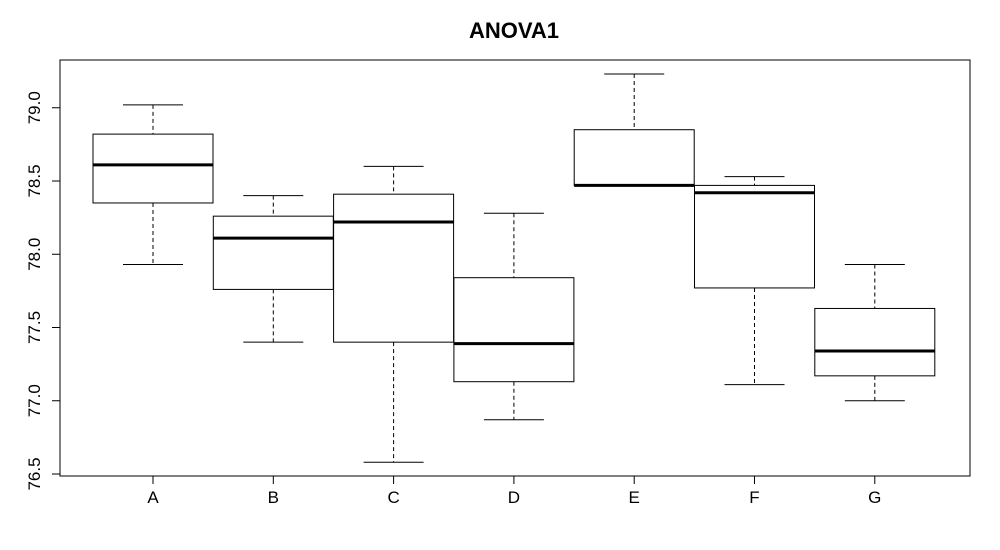 The image size is (1000, 550). Describe the element at coordinates (754, 497) in the screenshot. I see `x-tick-label: F` at that location.